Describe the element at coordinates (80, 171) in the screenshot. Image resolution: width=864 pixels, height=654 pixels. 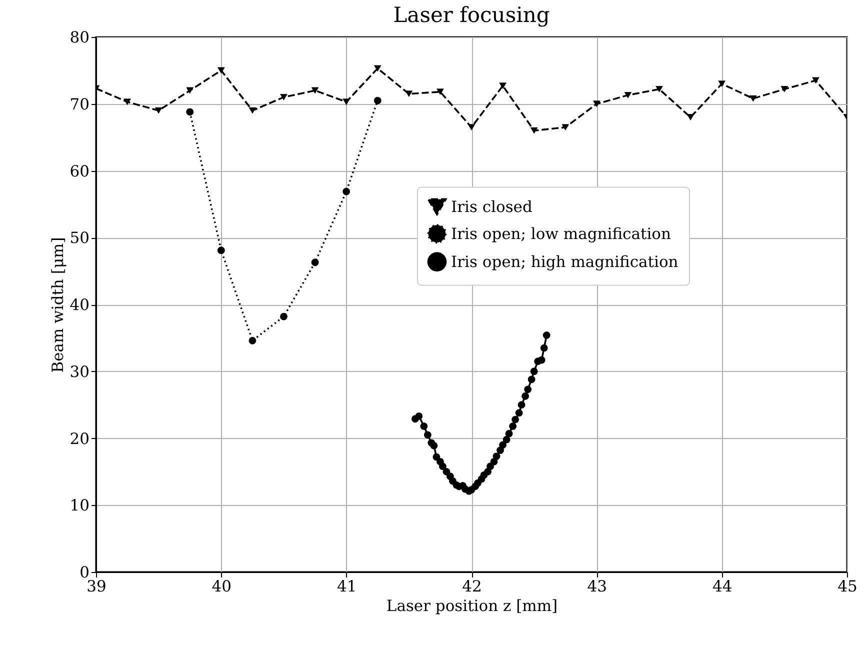
I see `y-tick-label: 60` at that location.